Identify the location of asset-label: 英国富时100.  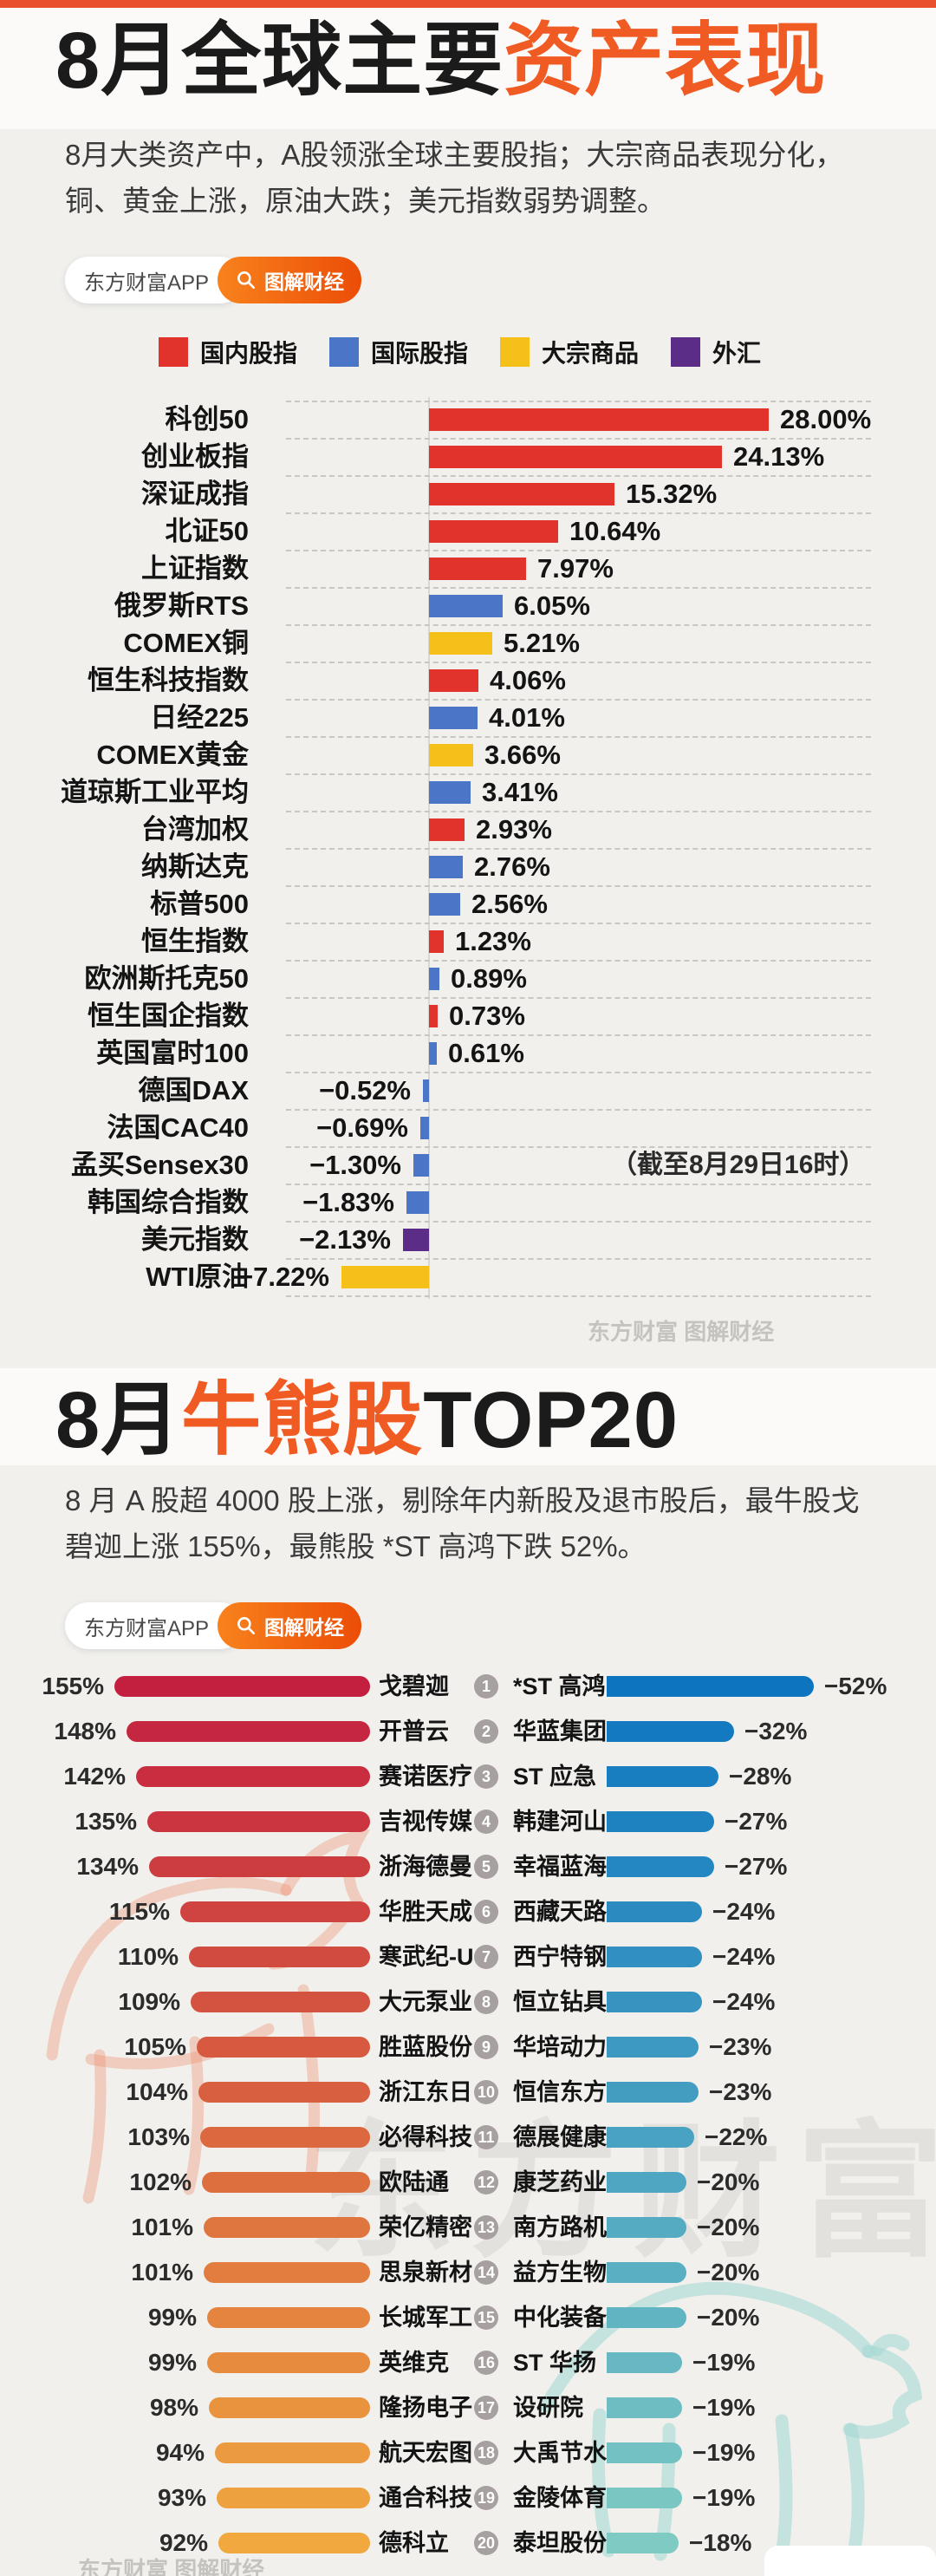
(172, 1053).